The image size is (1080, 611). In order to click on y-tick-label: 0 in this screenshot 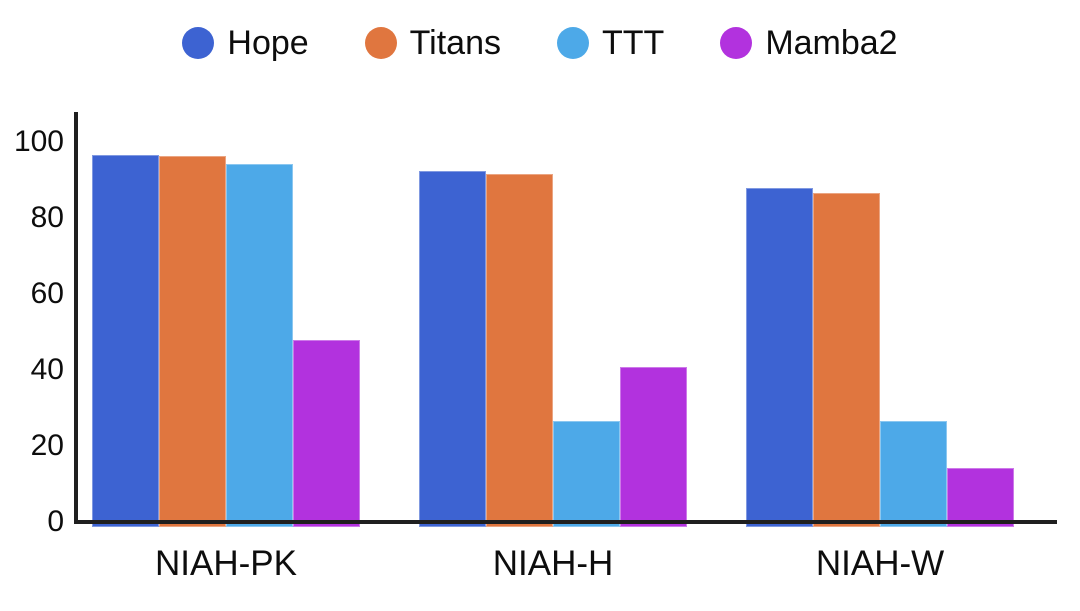, I will do `click(55, 521)`.